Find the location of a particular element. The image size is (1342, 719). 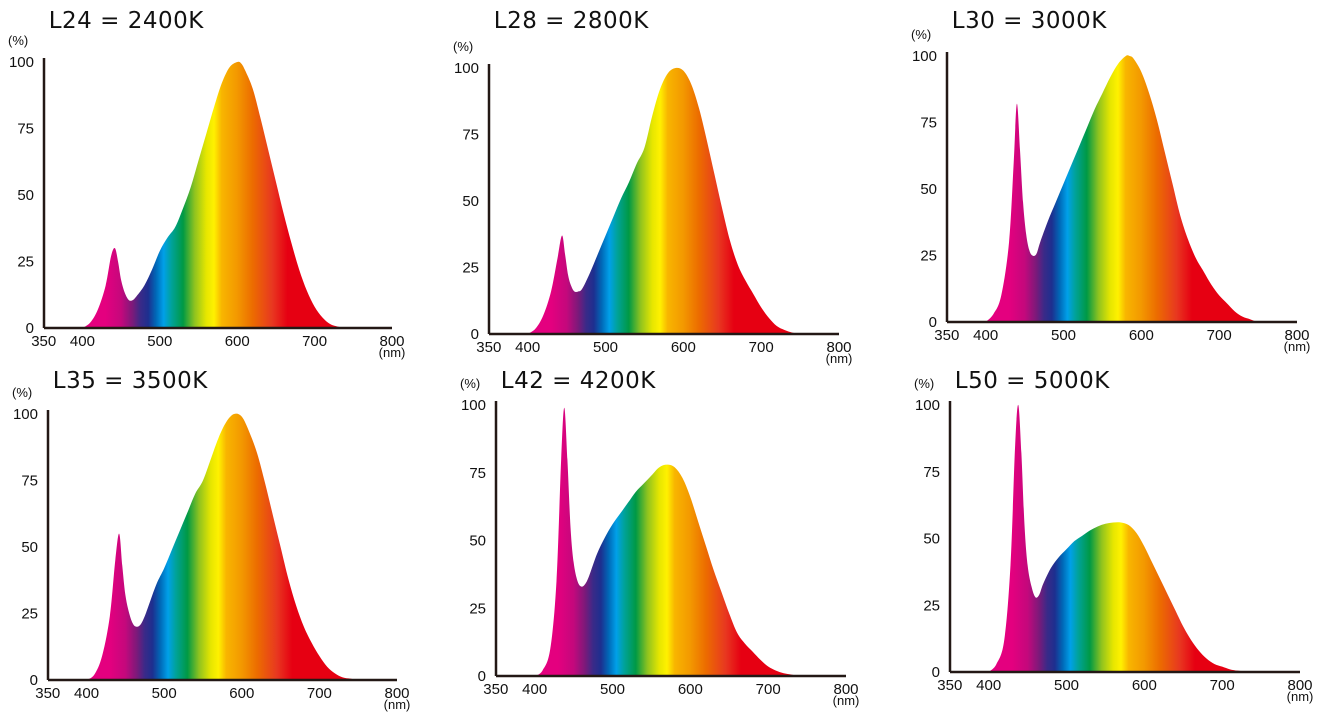

chart-title: L24 = 2400K is located at coordinates (127, 21).